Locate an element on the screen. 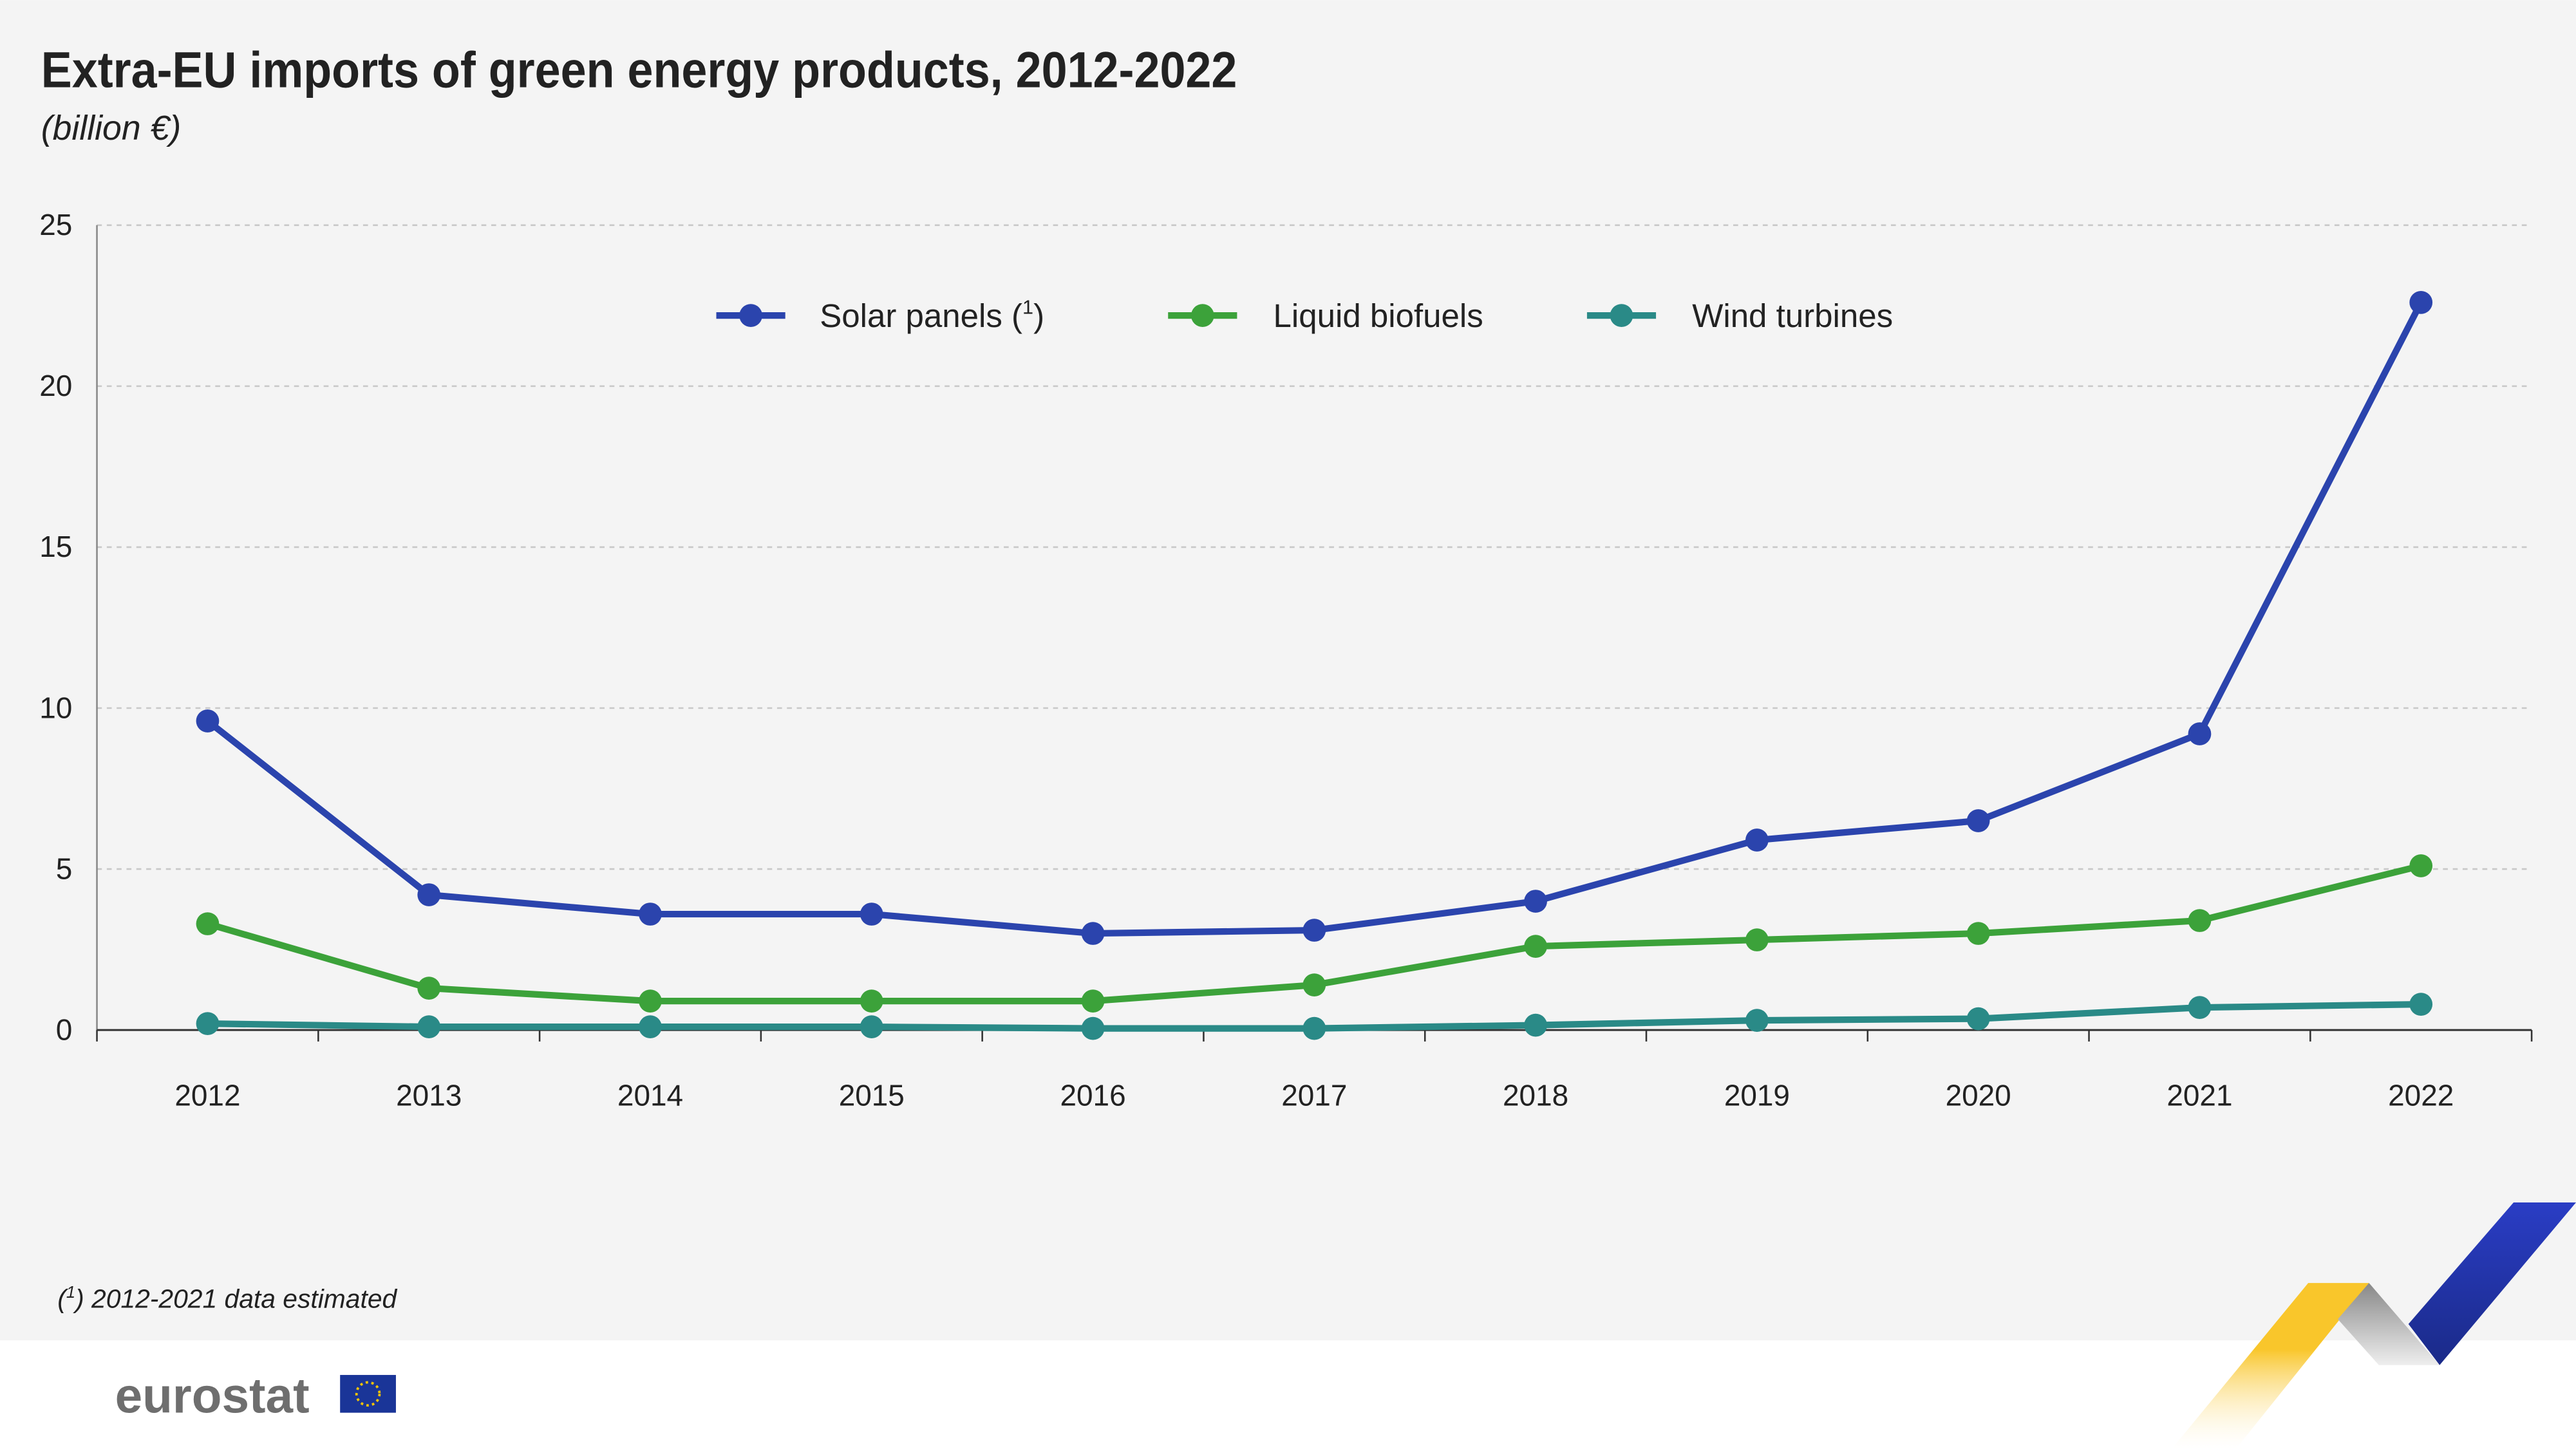 The width and height of the screenshot is (2576, 1449). legend-marker-solar is located at coordinates (750, 315).